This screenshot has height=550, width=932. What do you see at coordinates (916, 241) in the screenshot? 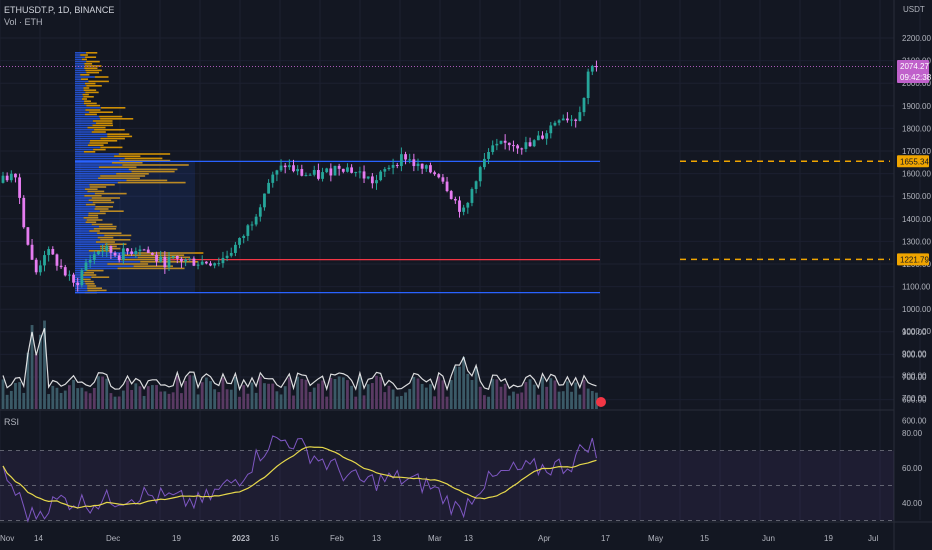
I see `price-tick: 1300.00` at bounding box center [916, 241].